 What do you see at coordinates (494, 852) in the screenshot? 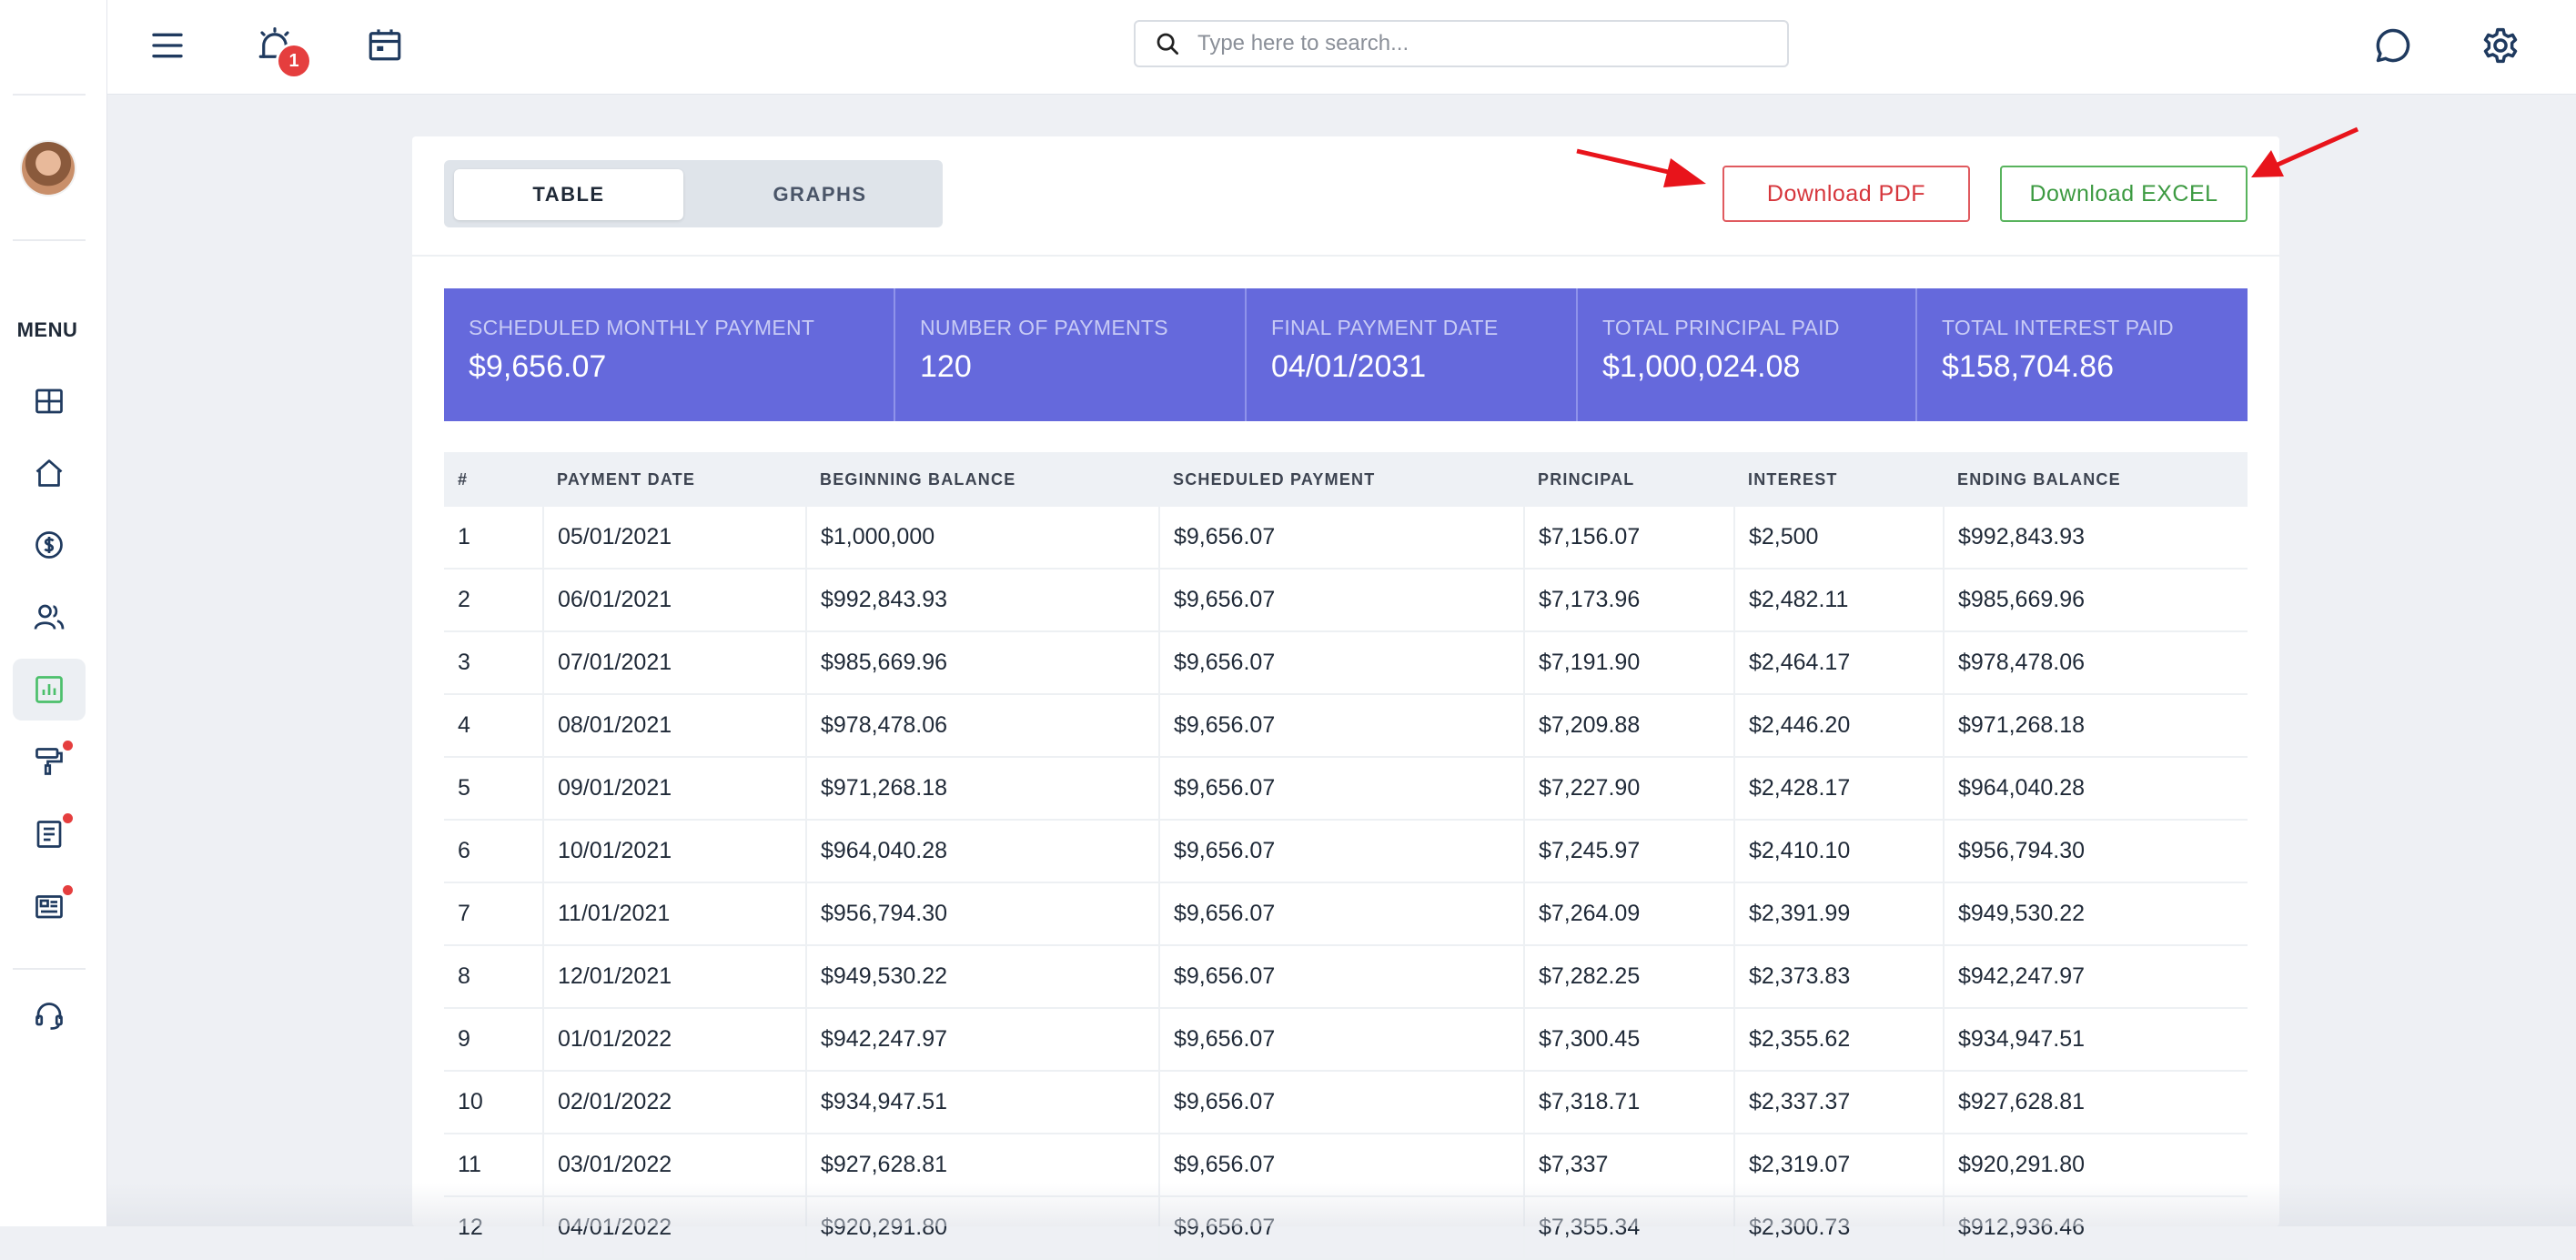
I see `table-cell: 6` at bounding box center [494, 852].